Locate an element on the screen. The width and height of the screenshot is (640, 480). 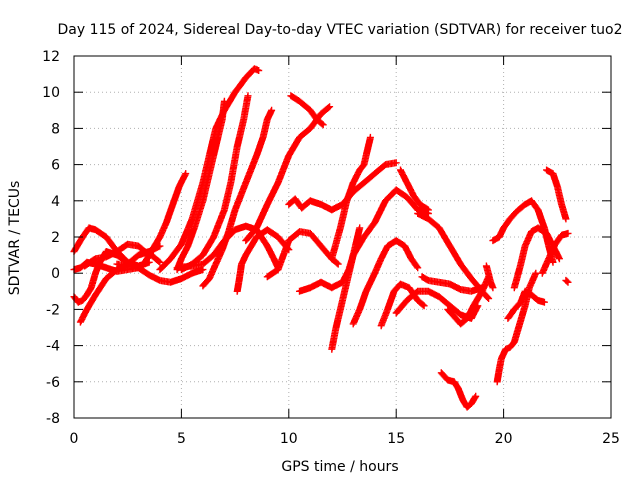
x-tick-label: 25 is located at coordinates (611, 439).